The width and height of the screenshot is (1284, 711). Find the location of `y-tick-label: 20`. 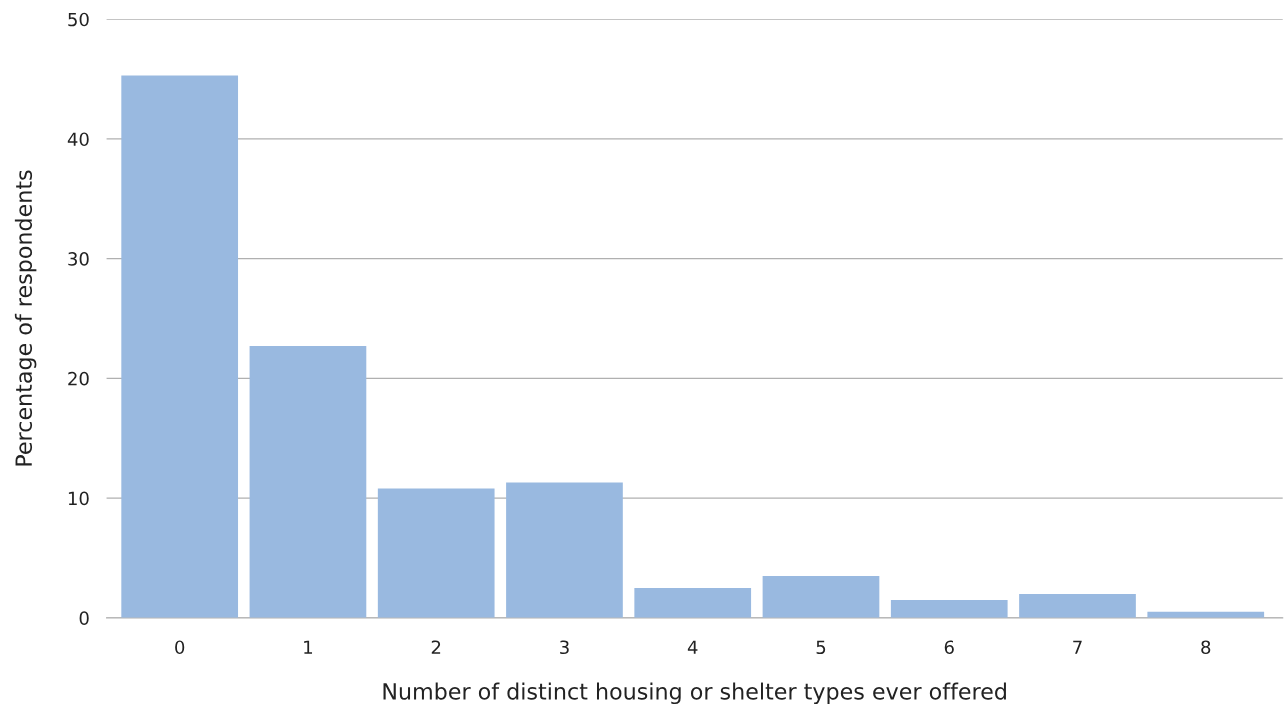

y-tick-label: 20 is located at coordinates (78, 378).